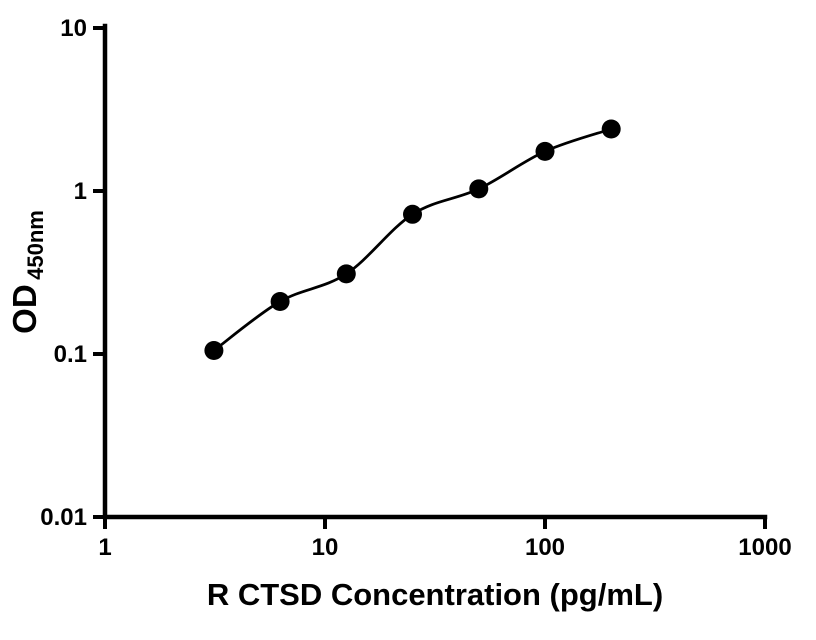  What do you see at coordinates (435, 594) in the screenshot?
I see `x-axis-title: R CTSD Concentration (pg/mL)` at bounding box center [435, 594].